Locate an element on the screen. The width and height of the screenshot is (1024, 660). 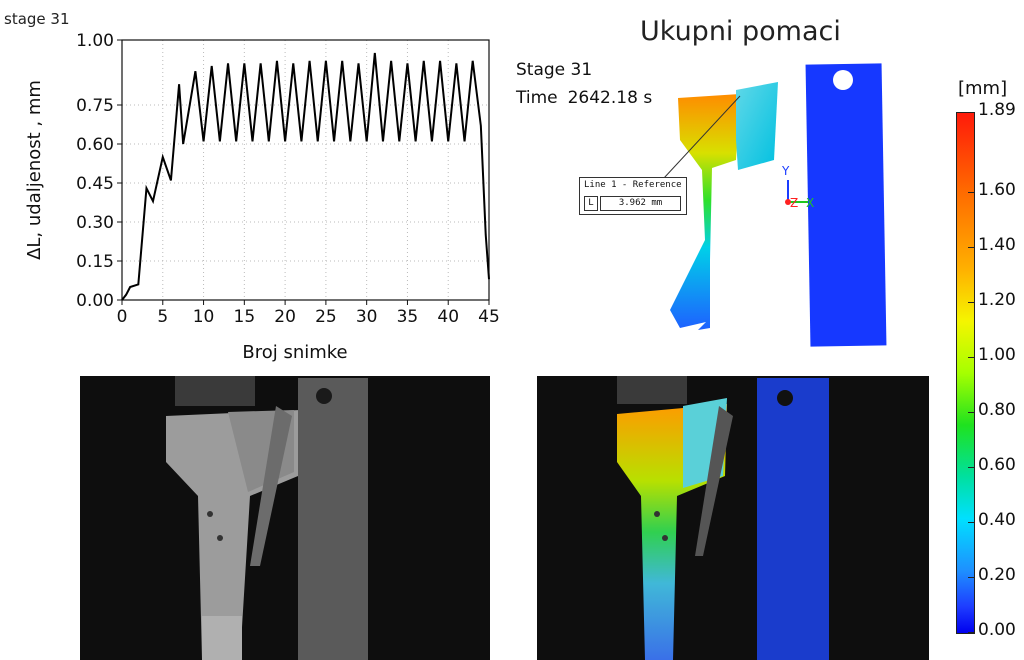
chart-x-label: Broj snimke is located at coordinates (294, 352).